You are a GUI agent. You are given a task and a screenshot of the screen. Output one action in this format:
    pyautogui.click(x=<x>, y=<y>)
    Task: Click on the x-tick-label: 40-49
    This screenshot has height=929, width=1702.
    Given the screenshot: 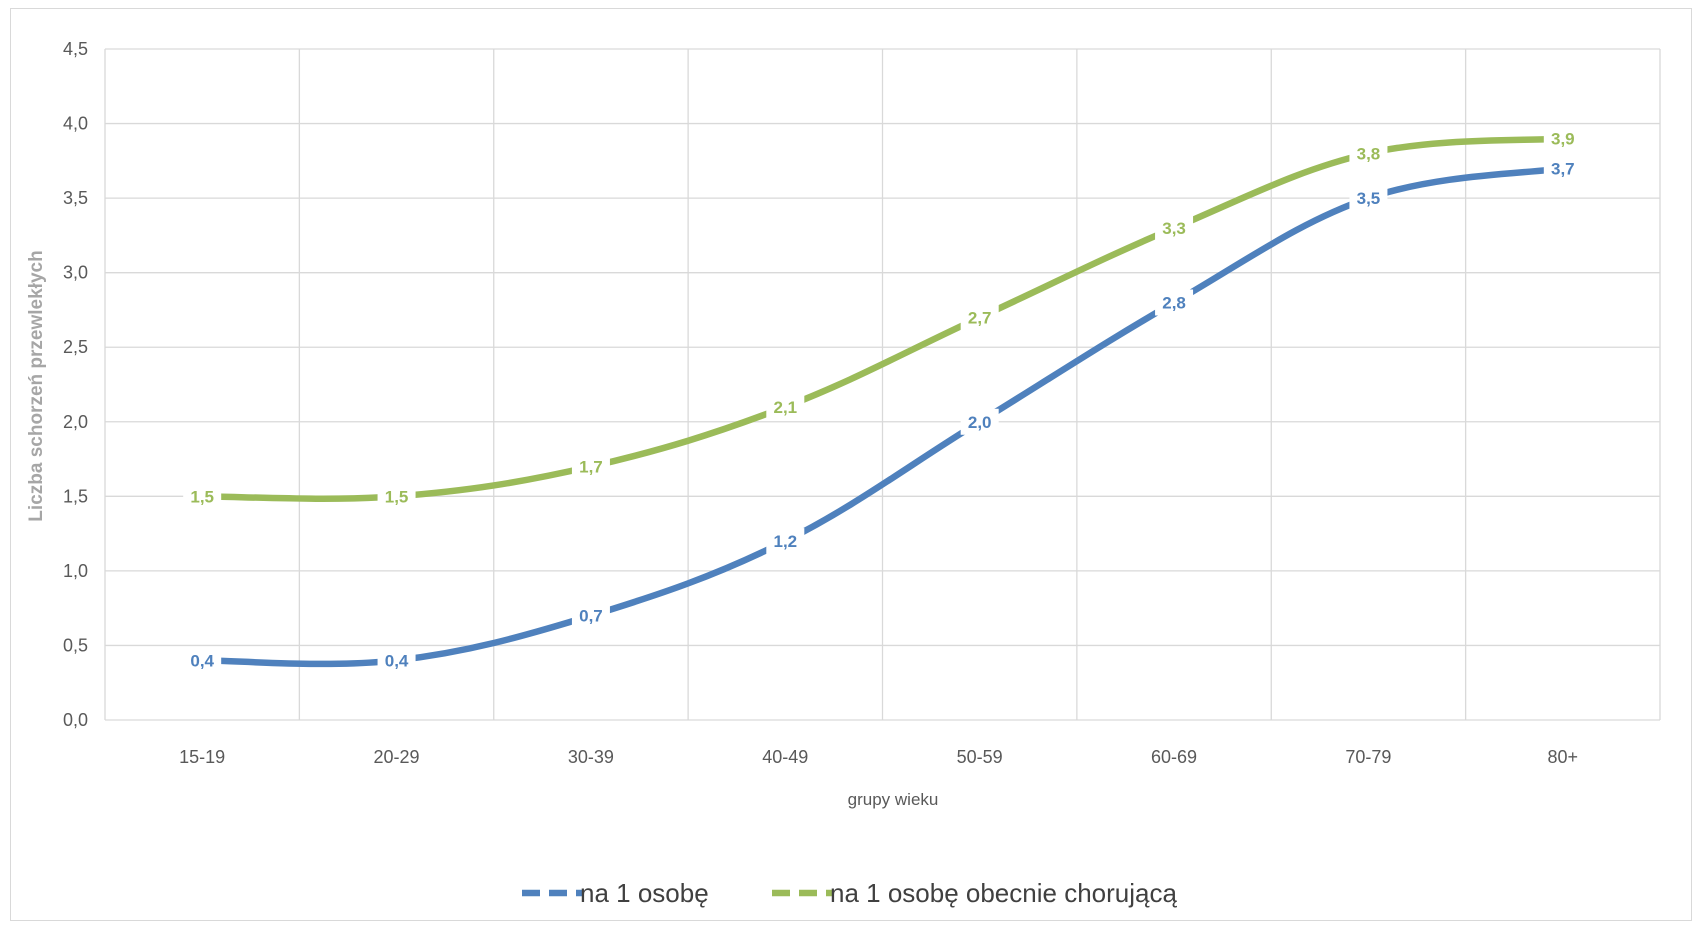 What is the action you would take?
    pyautogui.click(x=785, y=757)
    